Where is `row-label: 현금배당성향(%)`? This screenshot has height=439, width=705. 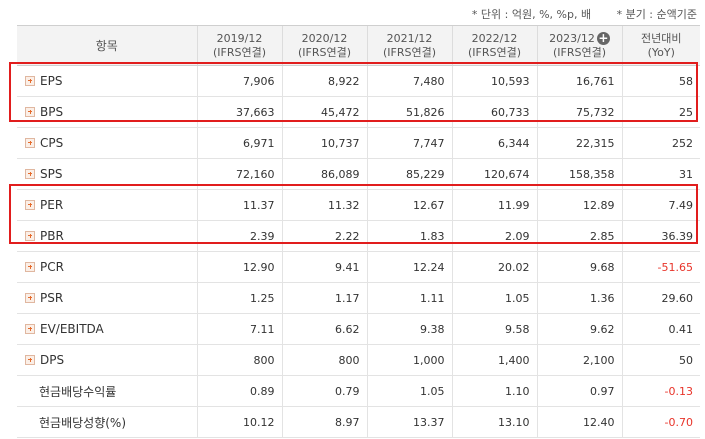
row-label: 현금배당성향(%) is located at coordinates (83, 422).